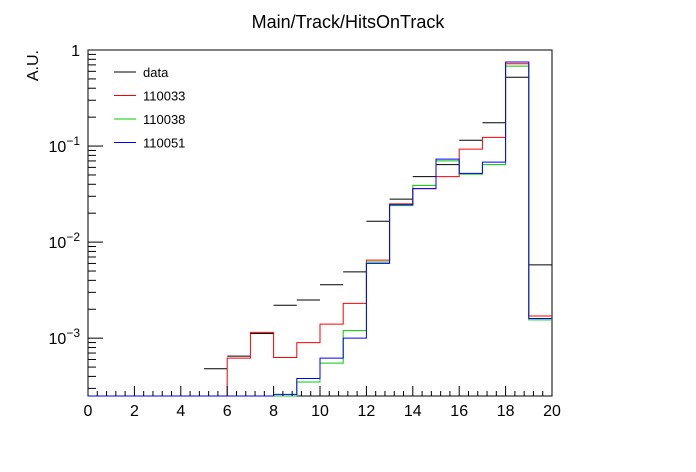 Image resolution: width=696 pixels, height=472 pixels. What do you see at coordinates (180, 411) in the screenshot?
I see `x-tick-label: 4` at bounding box center [180, 411].